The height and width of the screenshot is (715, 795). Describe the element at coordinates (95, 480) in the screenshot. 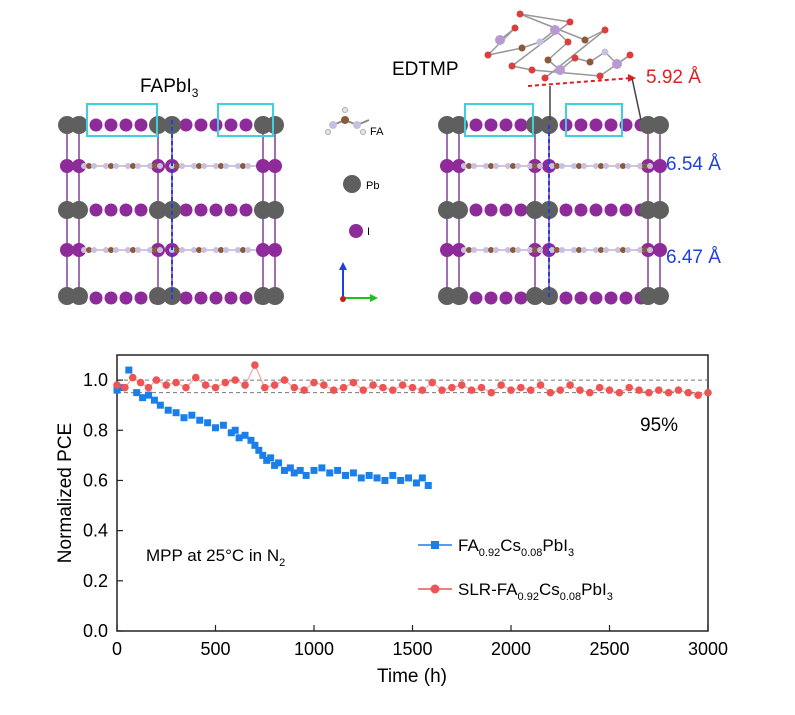

I see `y-tick-label: 0.6` at that location.